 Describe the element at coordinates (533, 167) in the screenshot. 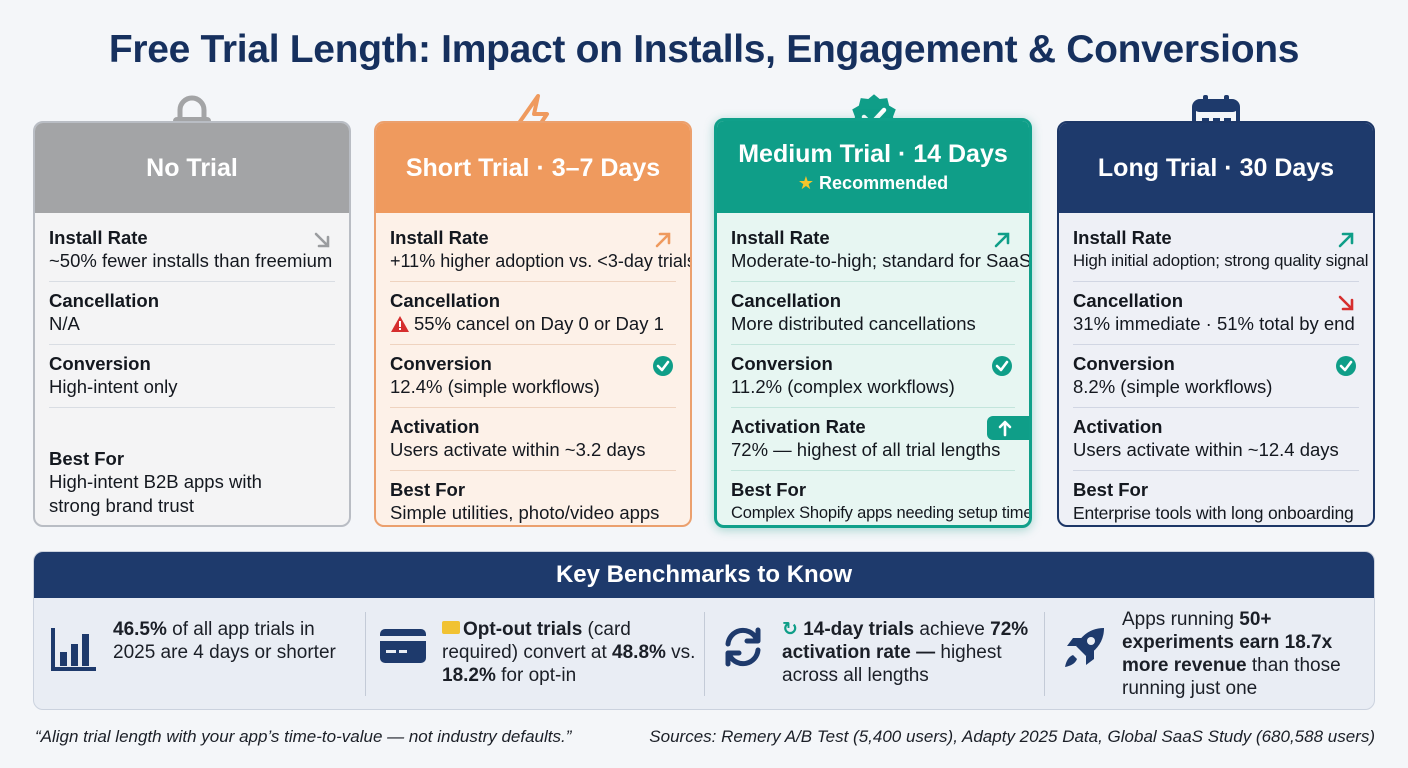

I see `card-title: Short Trial · 3–7 Days` at that location.